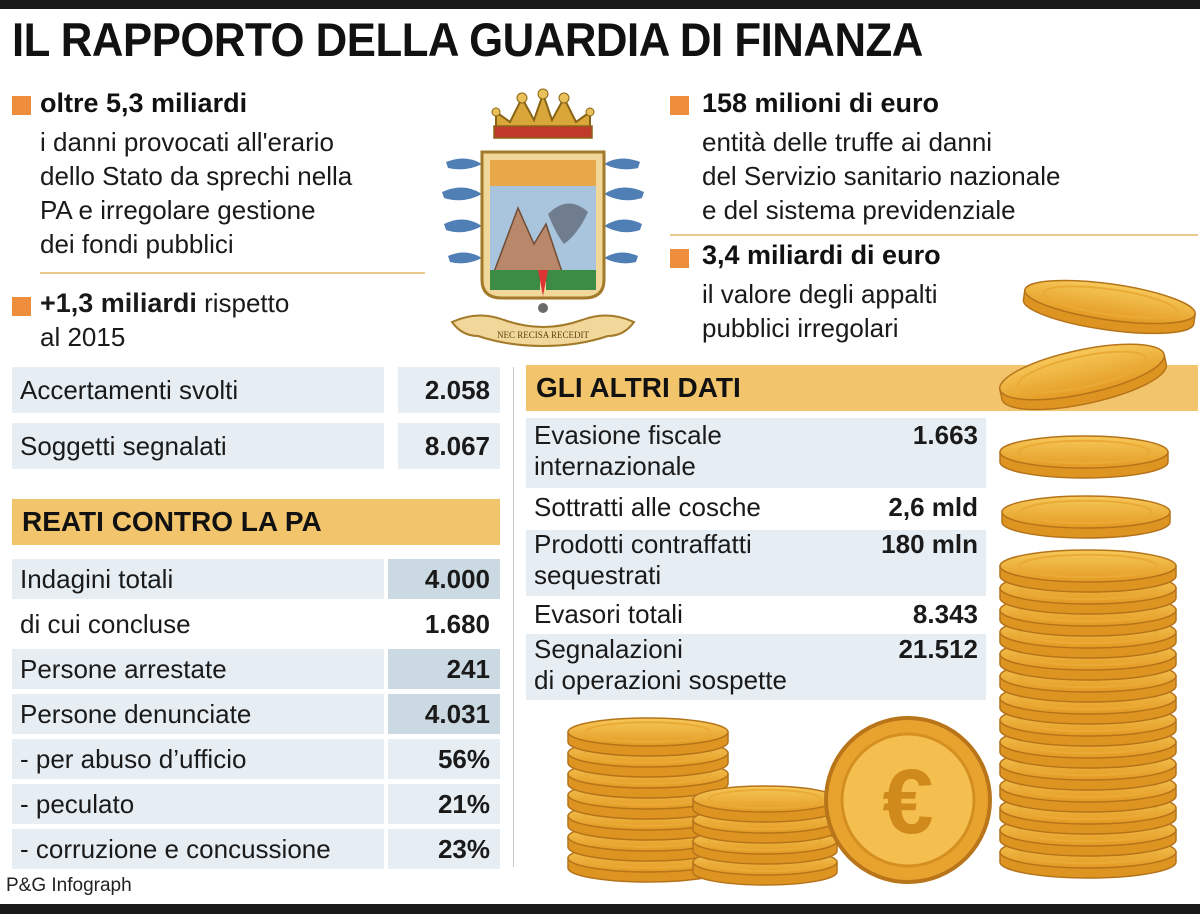 The image size is (1200, 914). Describe the element at coordinates (118, 303) in the screenshot. I see `second-headline: +1,3 miliardi` at that location.